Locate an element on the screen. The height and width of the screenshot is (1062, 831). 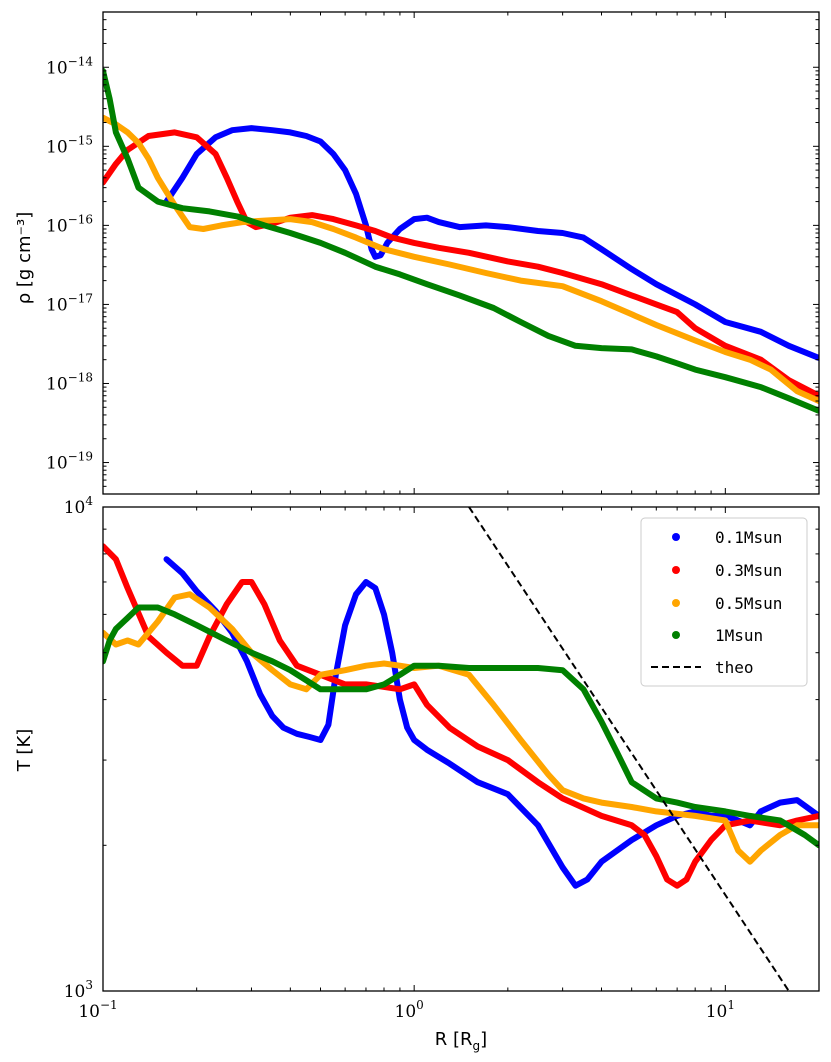
temperature-y-tick-label: 10⁴ is located at coordinates (79, 506).